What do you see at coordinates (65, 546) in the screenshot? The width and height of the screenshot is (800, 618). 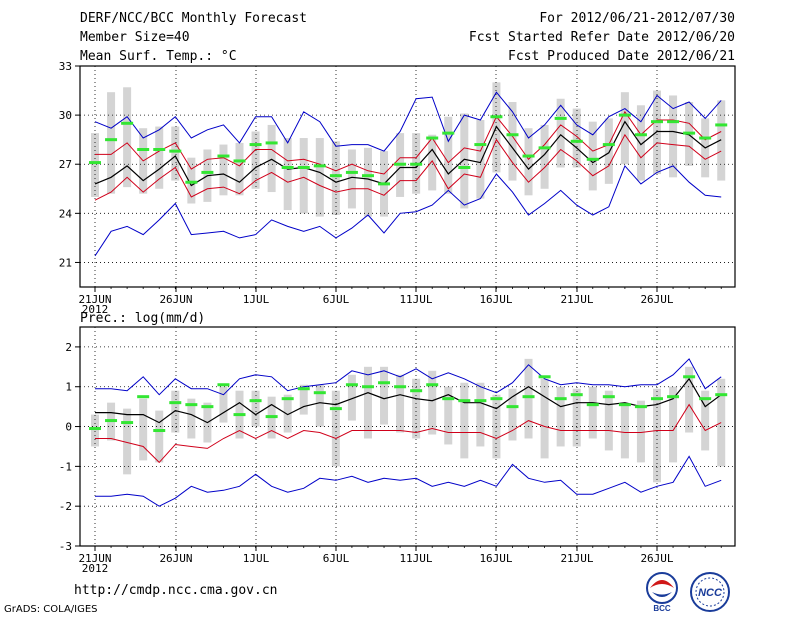 I see `precip-ytick-label: -3` at bounding box center [65, 546].